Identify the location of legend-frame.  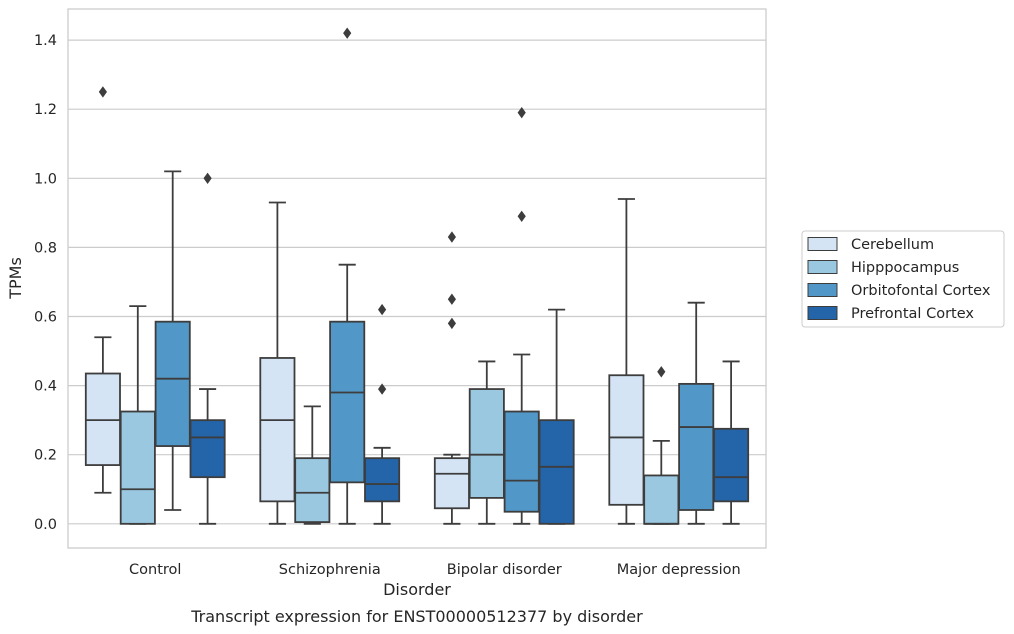
(903, 279).